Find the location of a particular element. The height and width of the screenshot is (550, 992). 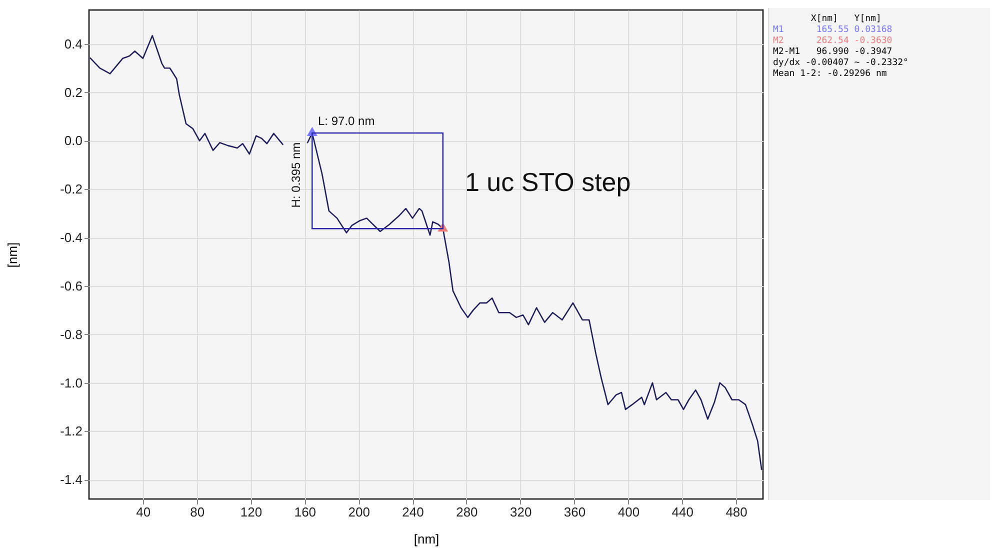

y-tick-label: -0.8 is located at coordinates (71, 334).